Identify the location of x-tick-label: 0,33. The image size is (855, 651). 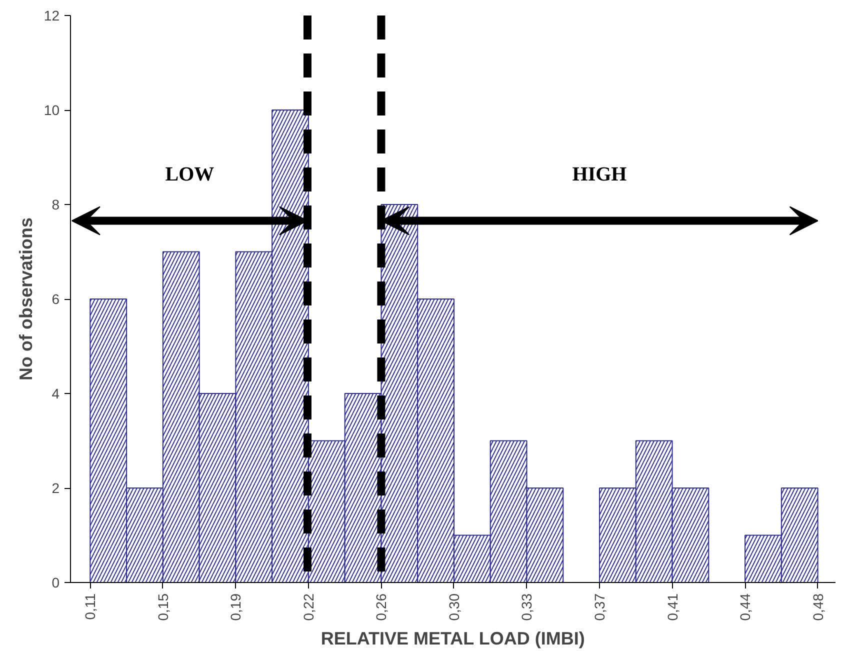
(526, 607).